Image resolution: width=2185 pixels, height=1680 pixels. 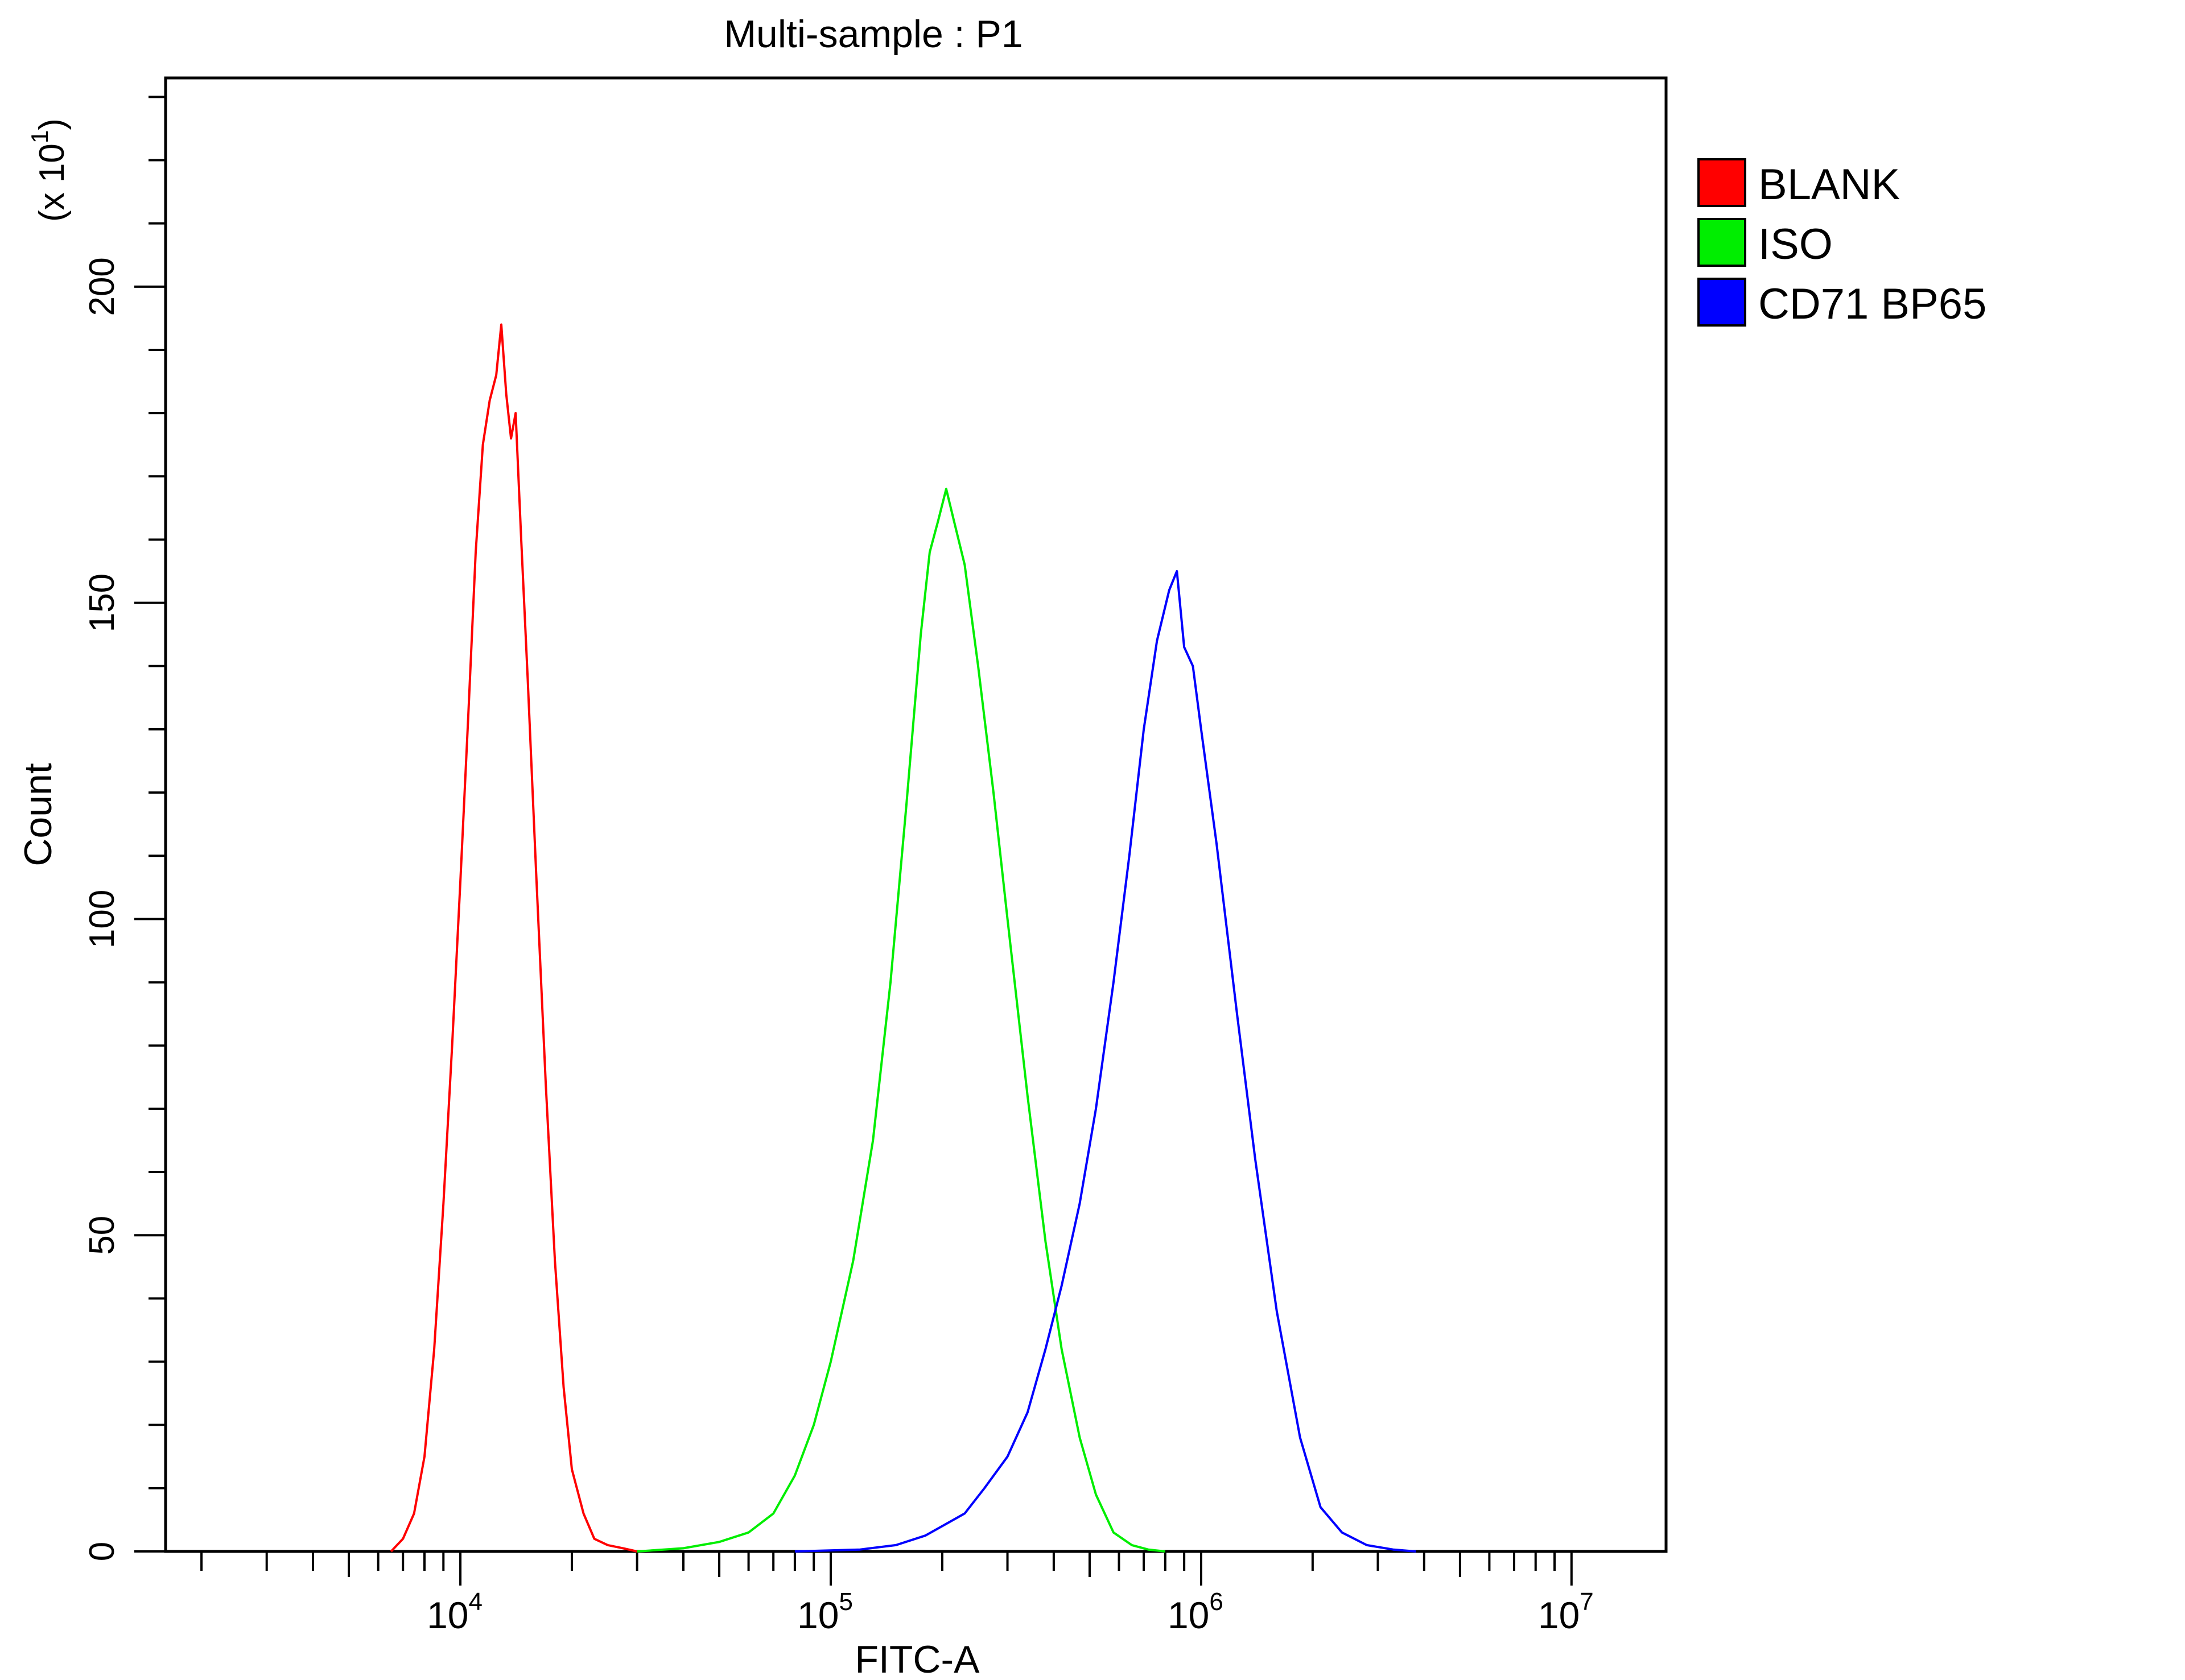 I want to click on y-multiplier-prefix: (x 10, so click(x=52, y=182).